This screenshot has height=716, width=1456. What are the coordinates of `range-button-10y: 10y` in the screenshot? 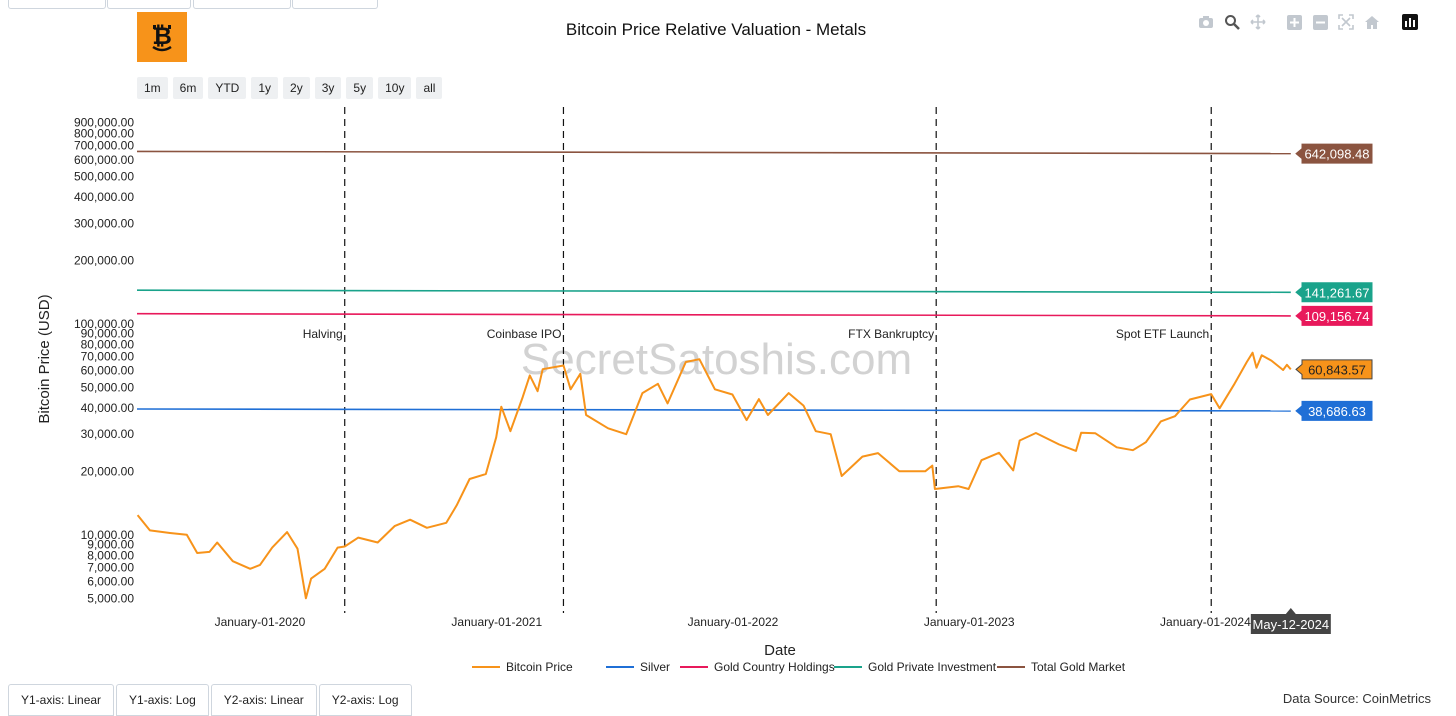 It's located at (395, 88).